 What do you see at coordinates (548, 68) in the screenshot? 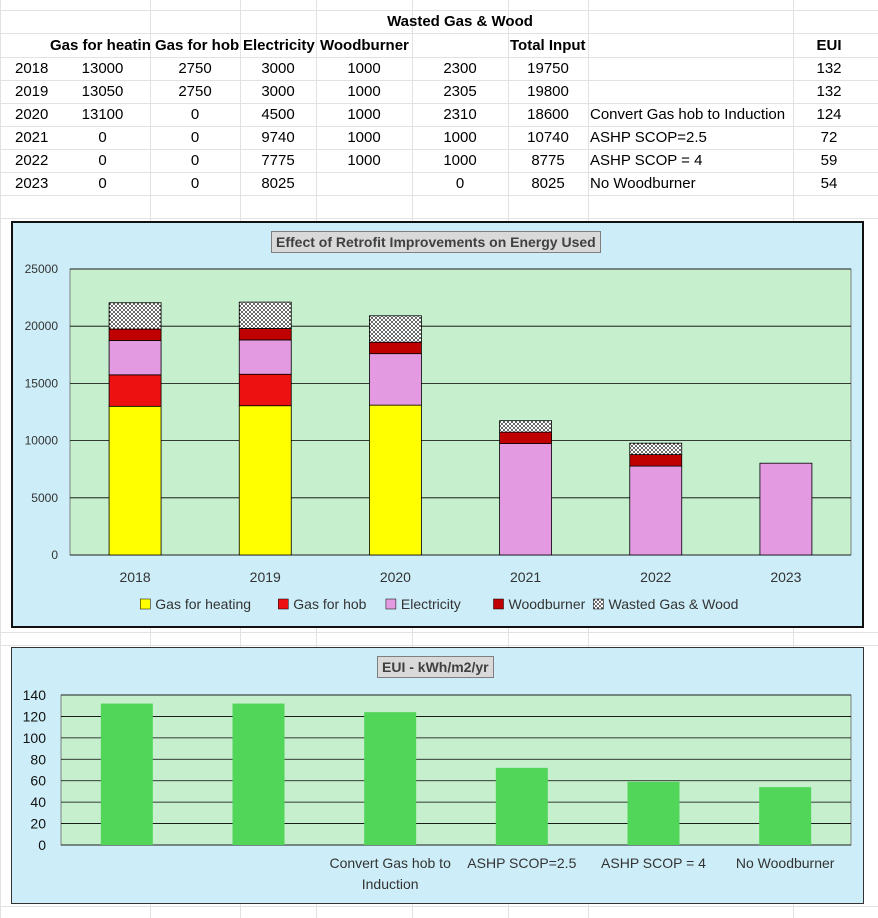
I see `cell-total-input: 19750` at bounding box center [548, 68].